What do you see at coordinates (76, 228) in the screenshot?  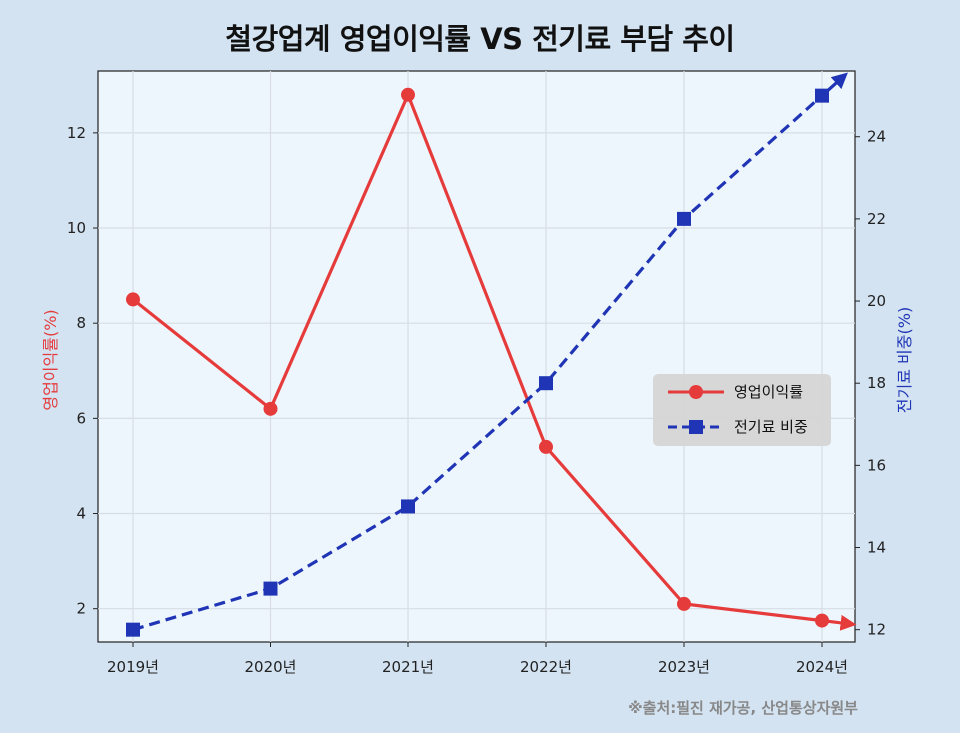 I see `y-left-tick-label: 10` at bounding box center [76, 228].